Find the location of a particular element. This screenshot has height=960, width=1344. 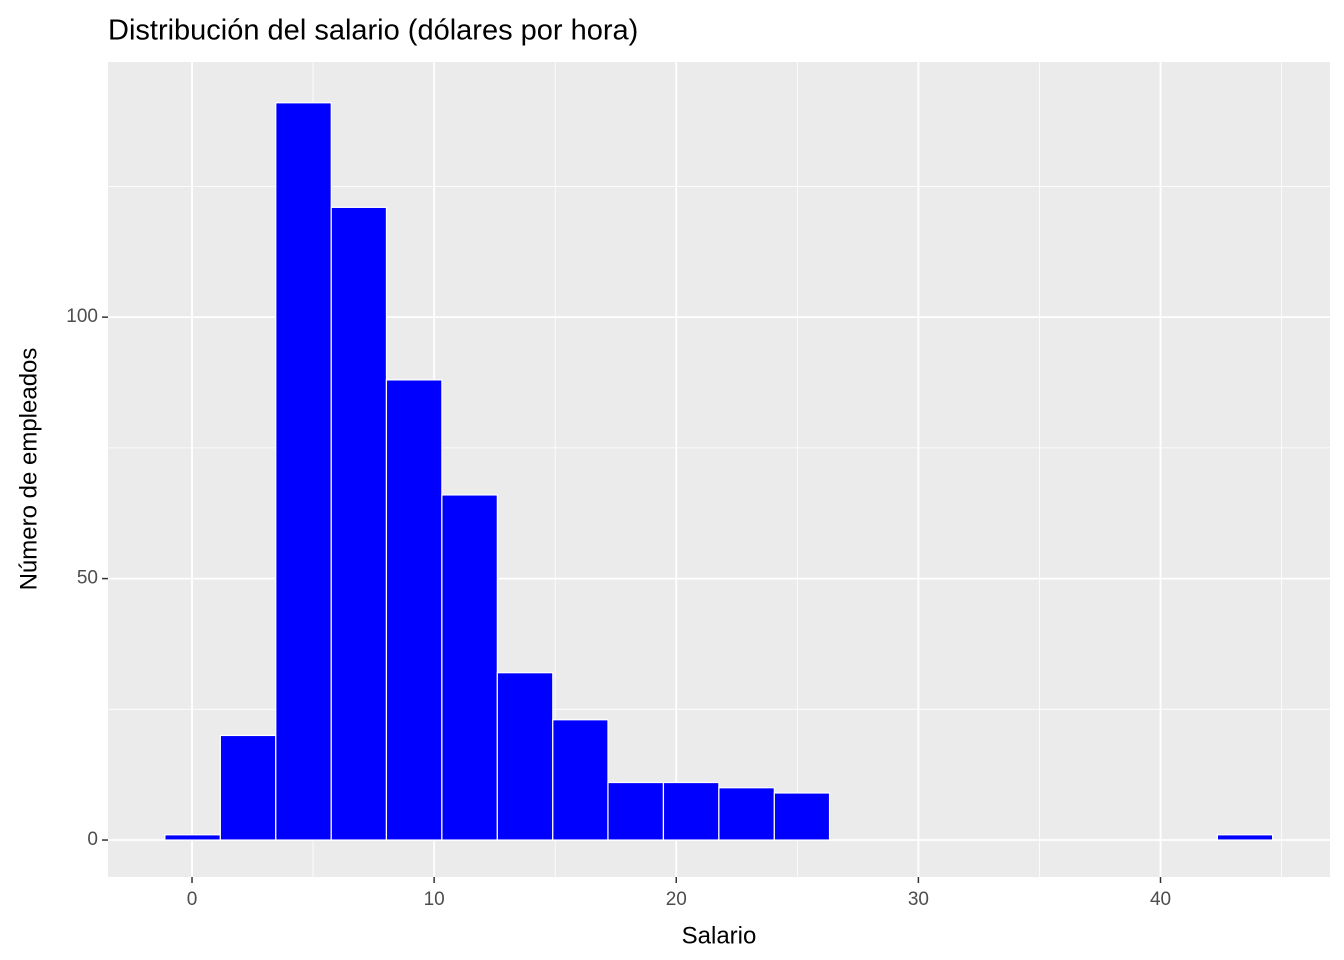

y-tick-label: 0 is located at coordinates (92, 839).